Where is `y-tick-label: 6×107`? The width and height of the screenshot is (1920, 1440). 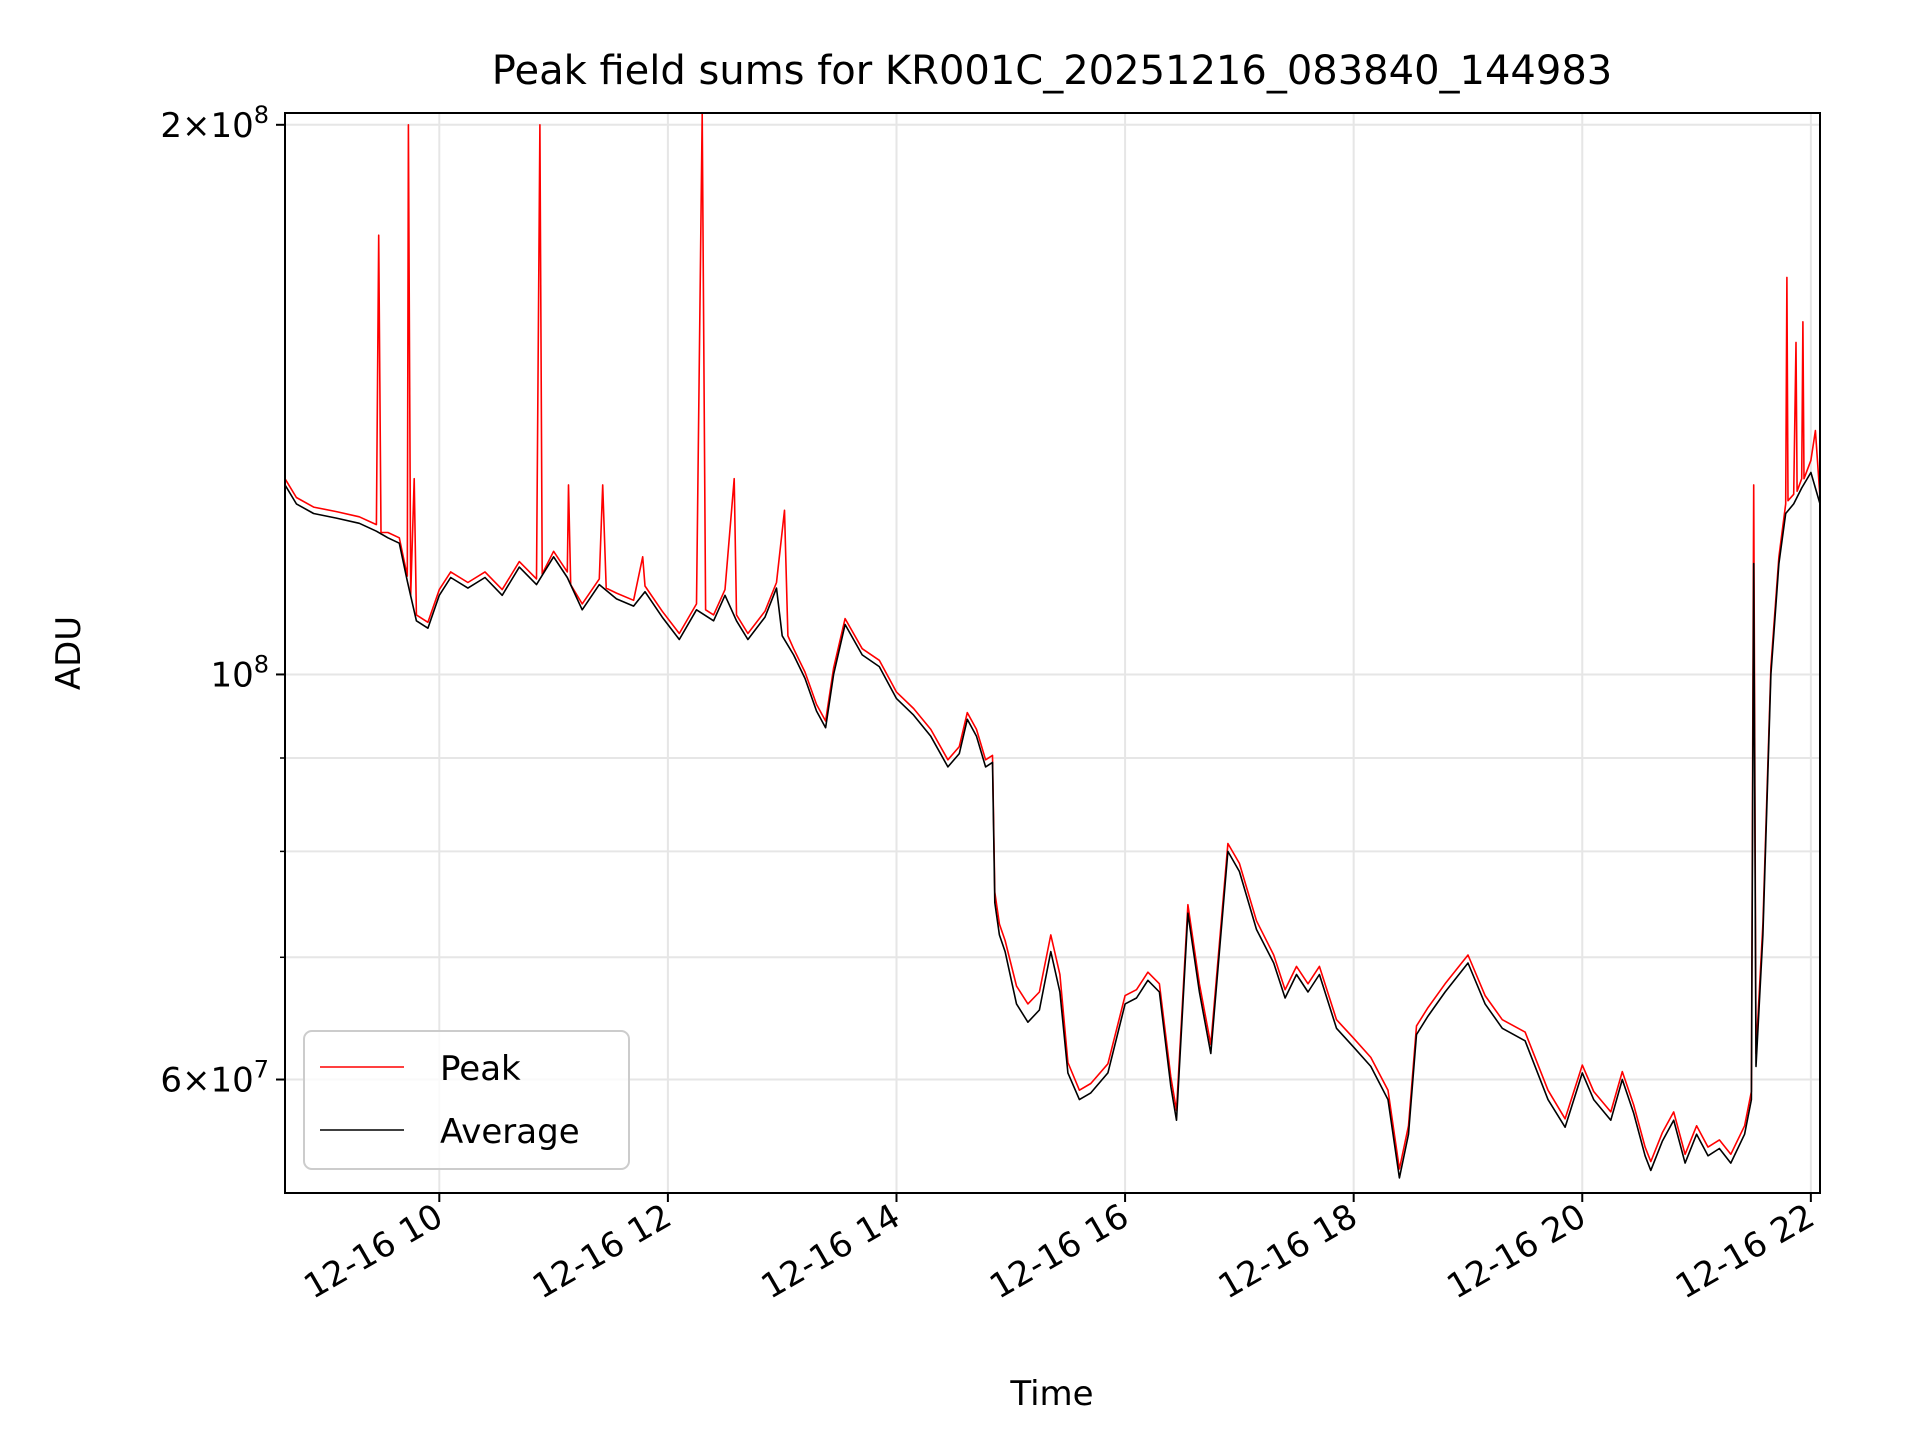 y-tick-label: 6×107 is located at coordinates (214, 1078).